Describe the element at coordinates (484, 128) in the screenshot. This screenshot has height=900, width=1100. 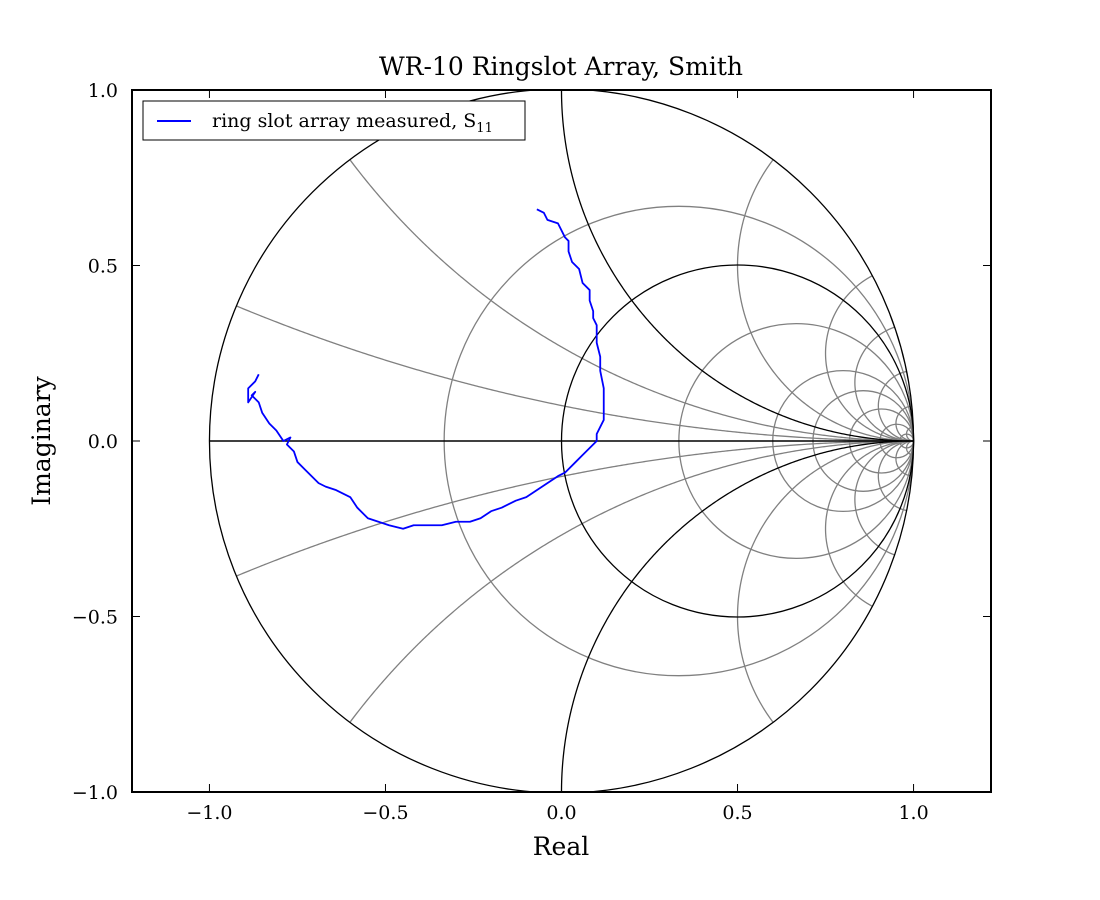
I see `legend-entry-subscript: 11` at that location.